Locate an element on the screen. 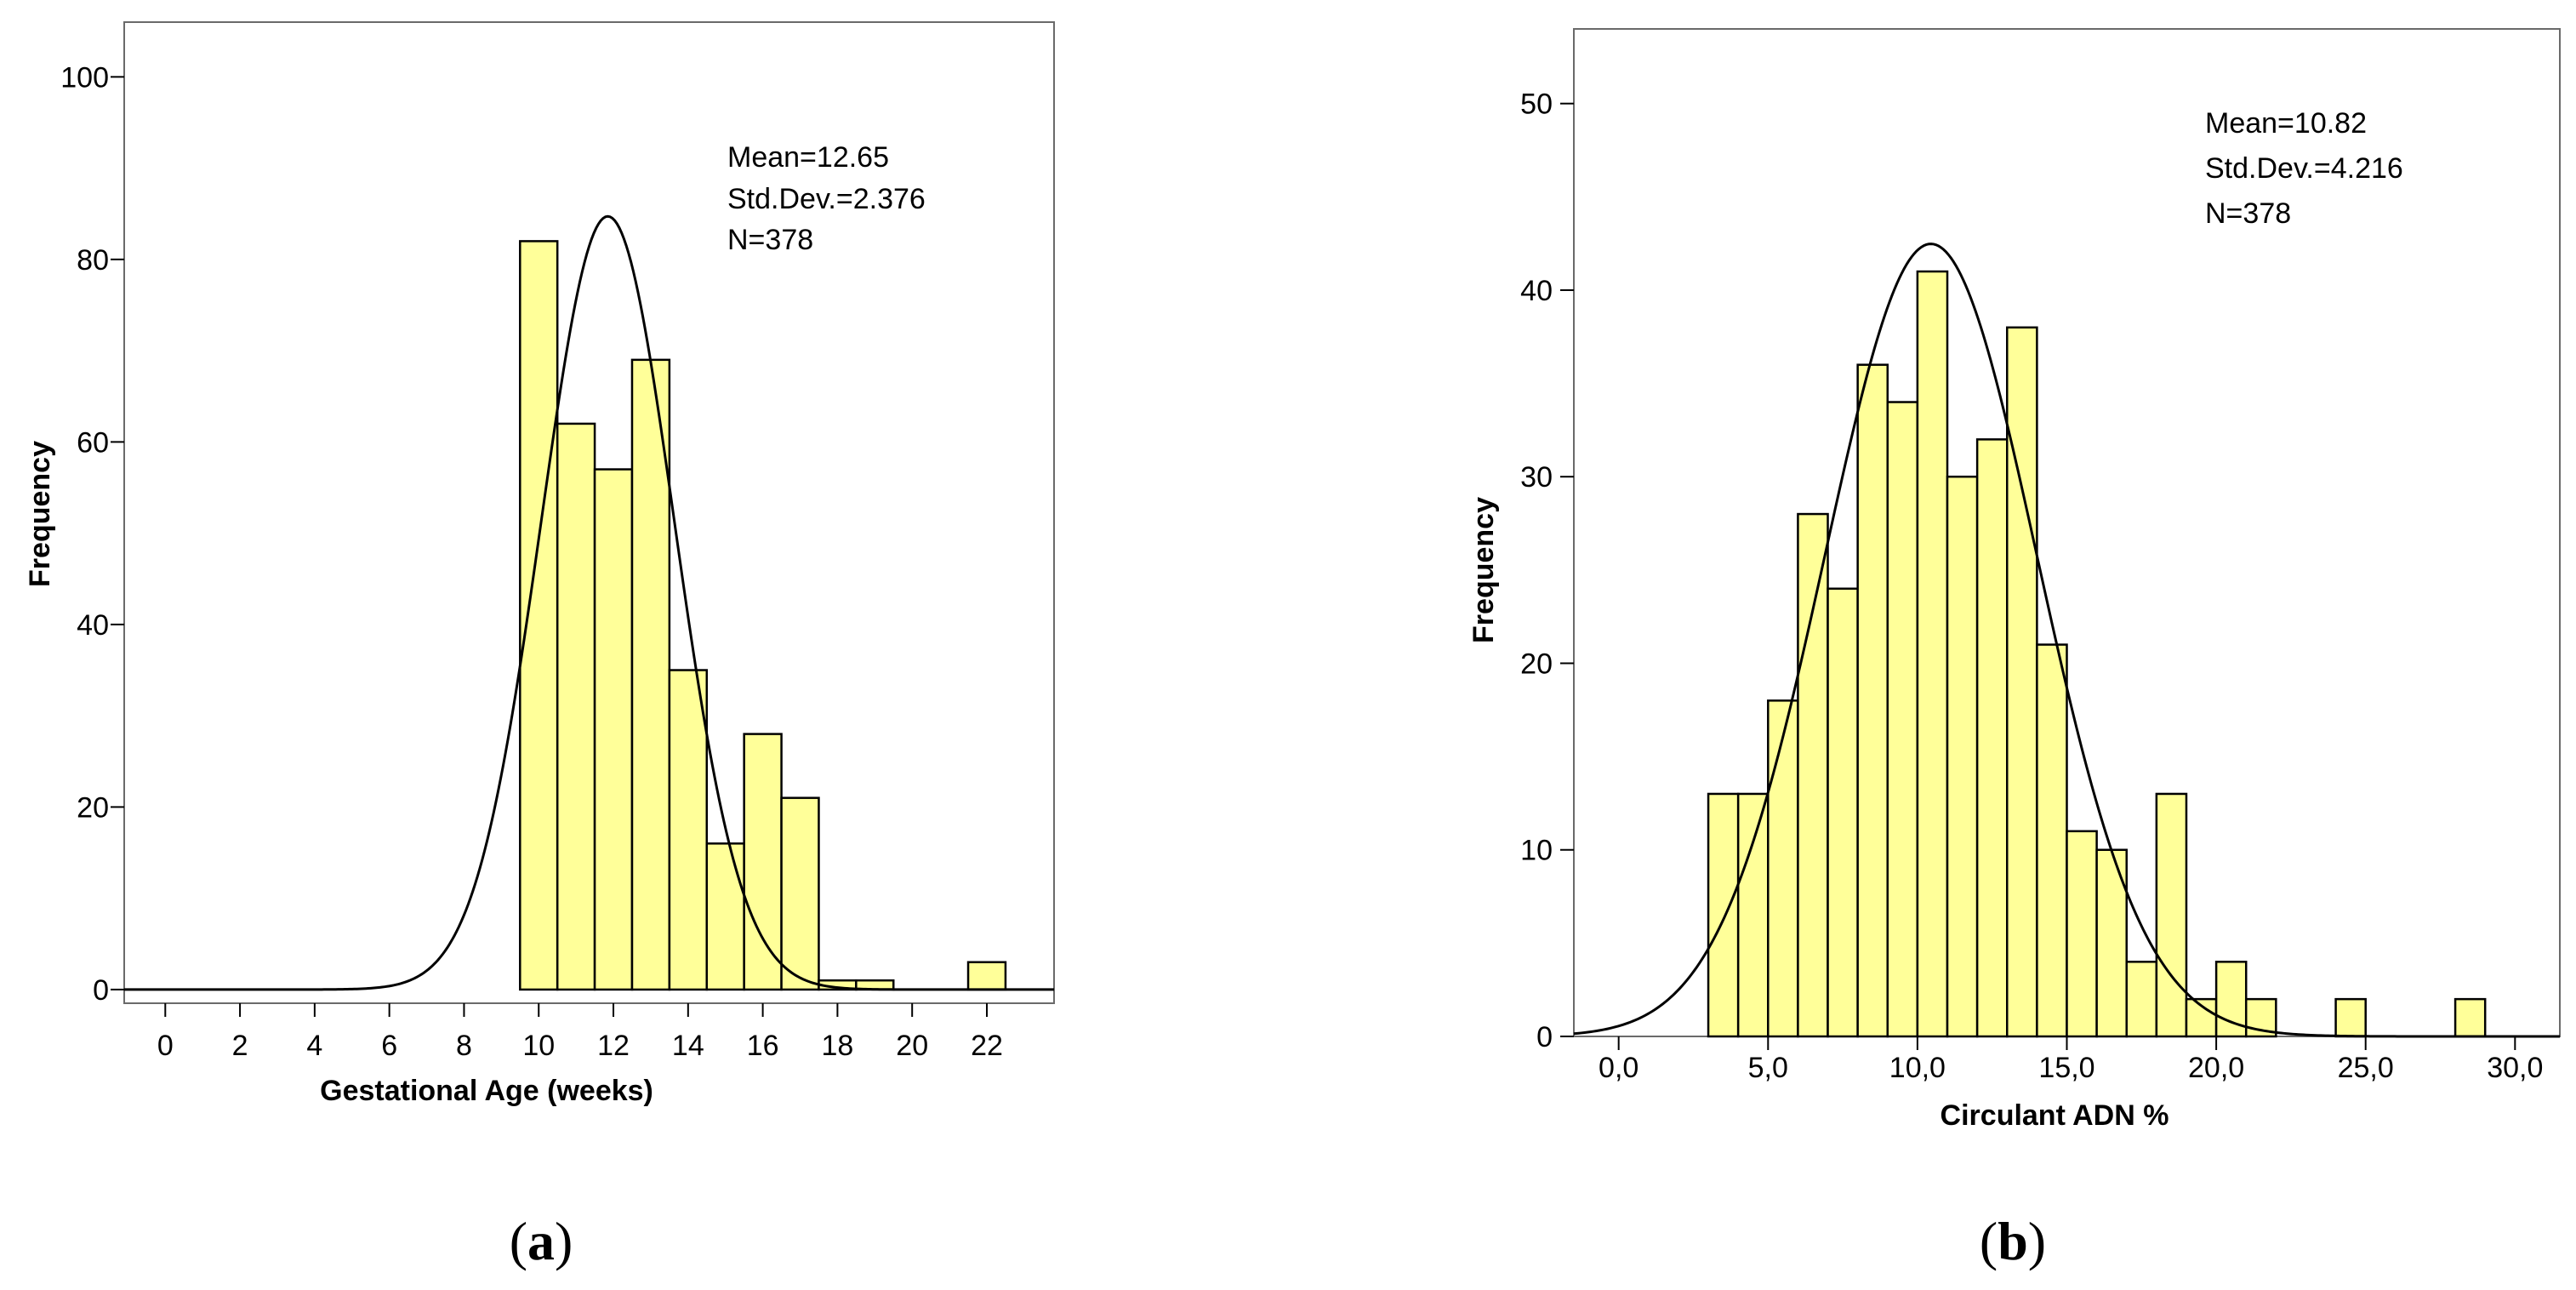 The height and width of the screenshot is (1290, 2576). panel-a-y-tick-label: 20 is located at coordinates (93, 807).